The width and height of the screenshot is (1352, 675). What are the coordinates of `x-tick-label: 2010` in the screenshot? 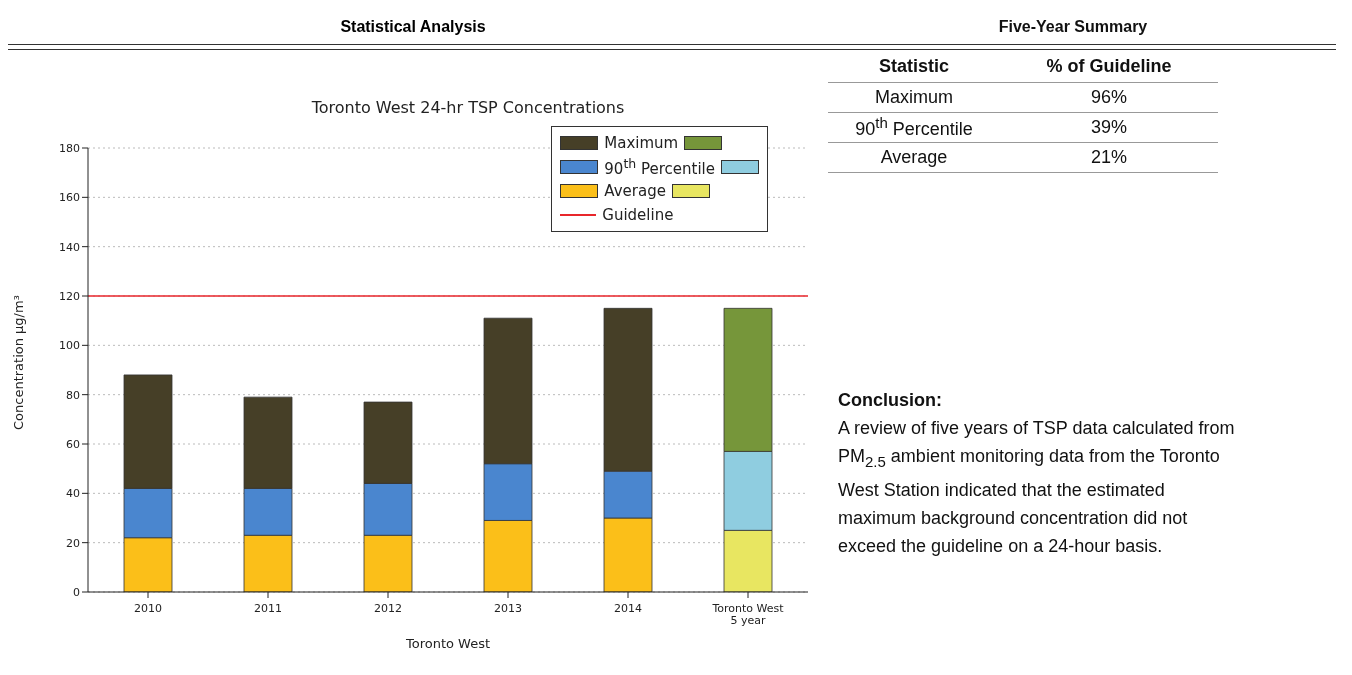 It's located at (148, 608).